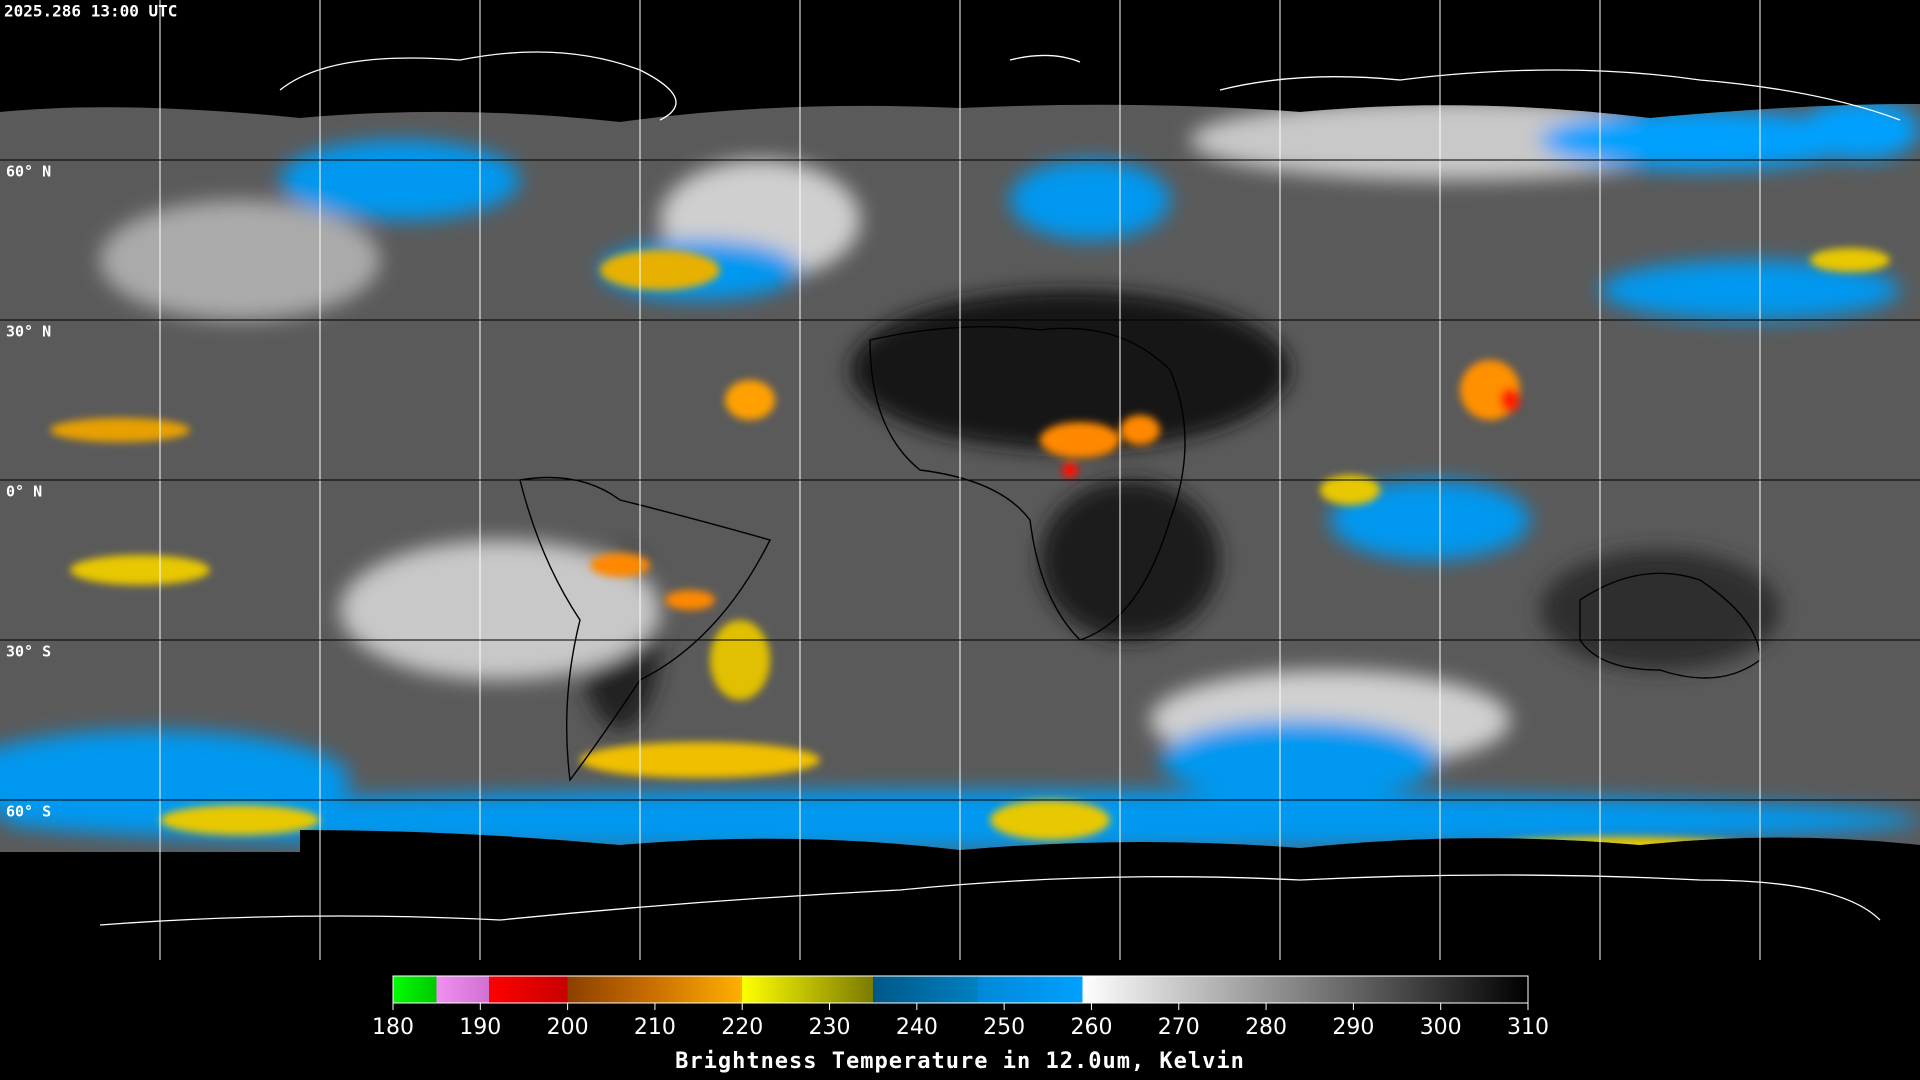  What do you see at coordinates (1004, 1027) in the screenshot?
I see `colorbar-tick-label: 250` at bounding box center [1004, 1027].